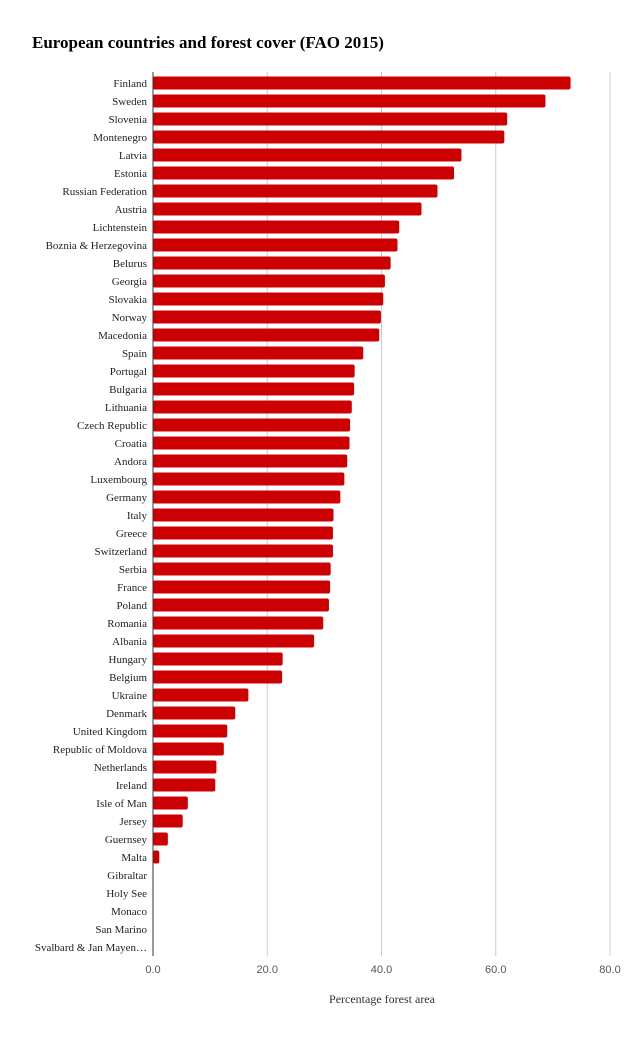 This screenshot has height=1039, width=643. I want to click on category-label: Georgia, so click(129, 282).